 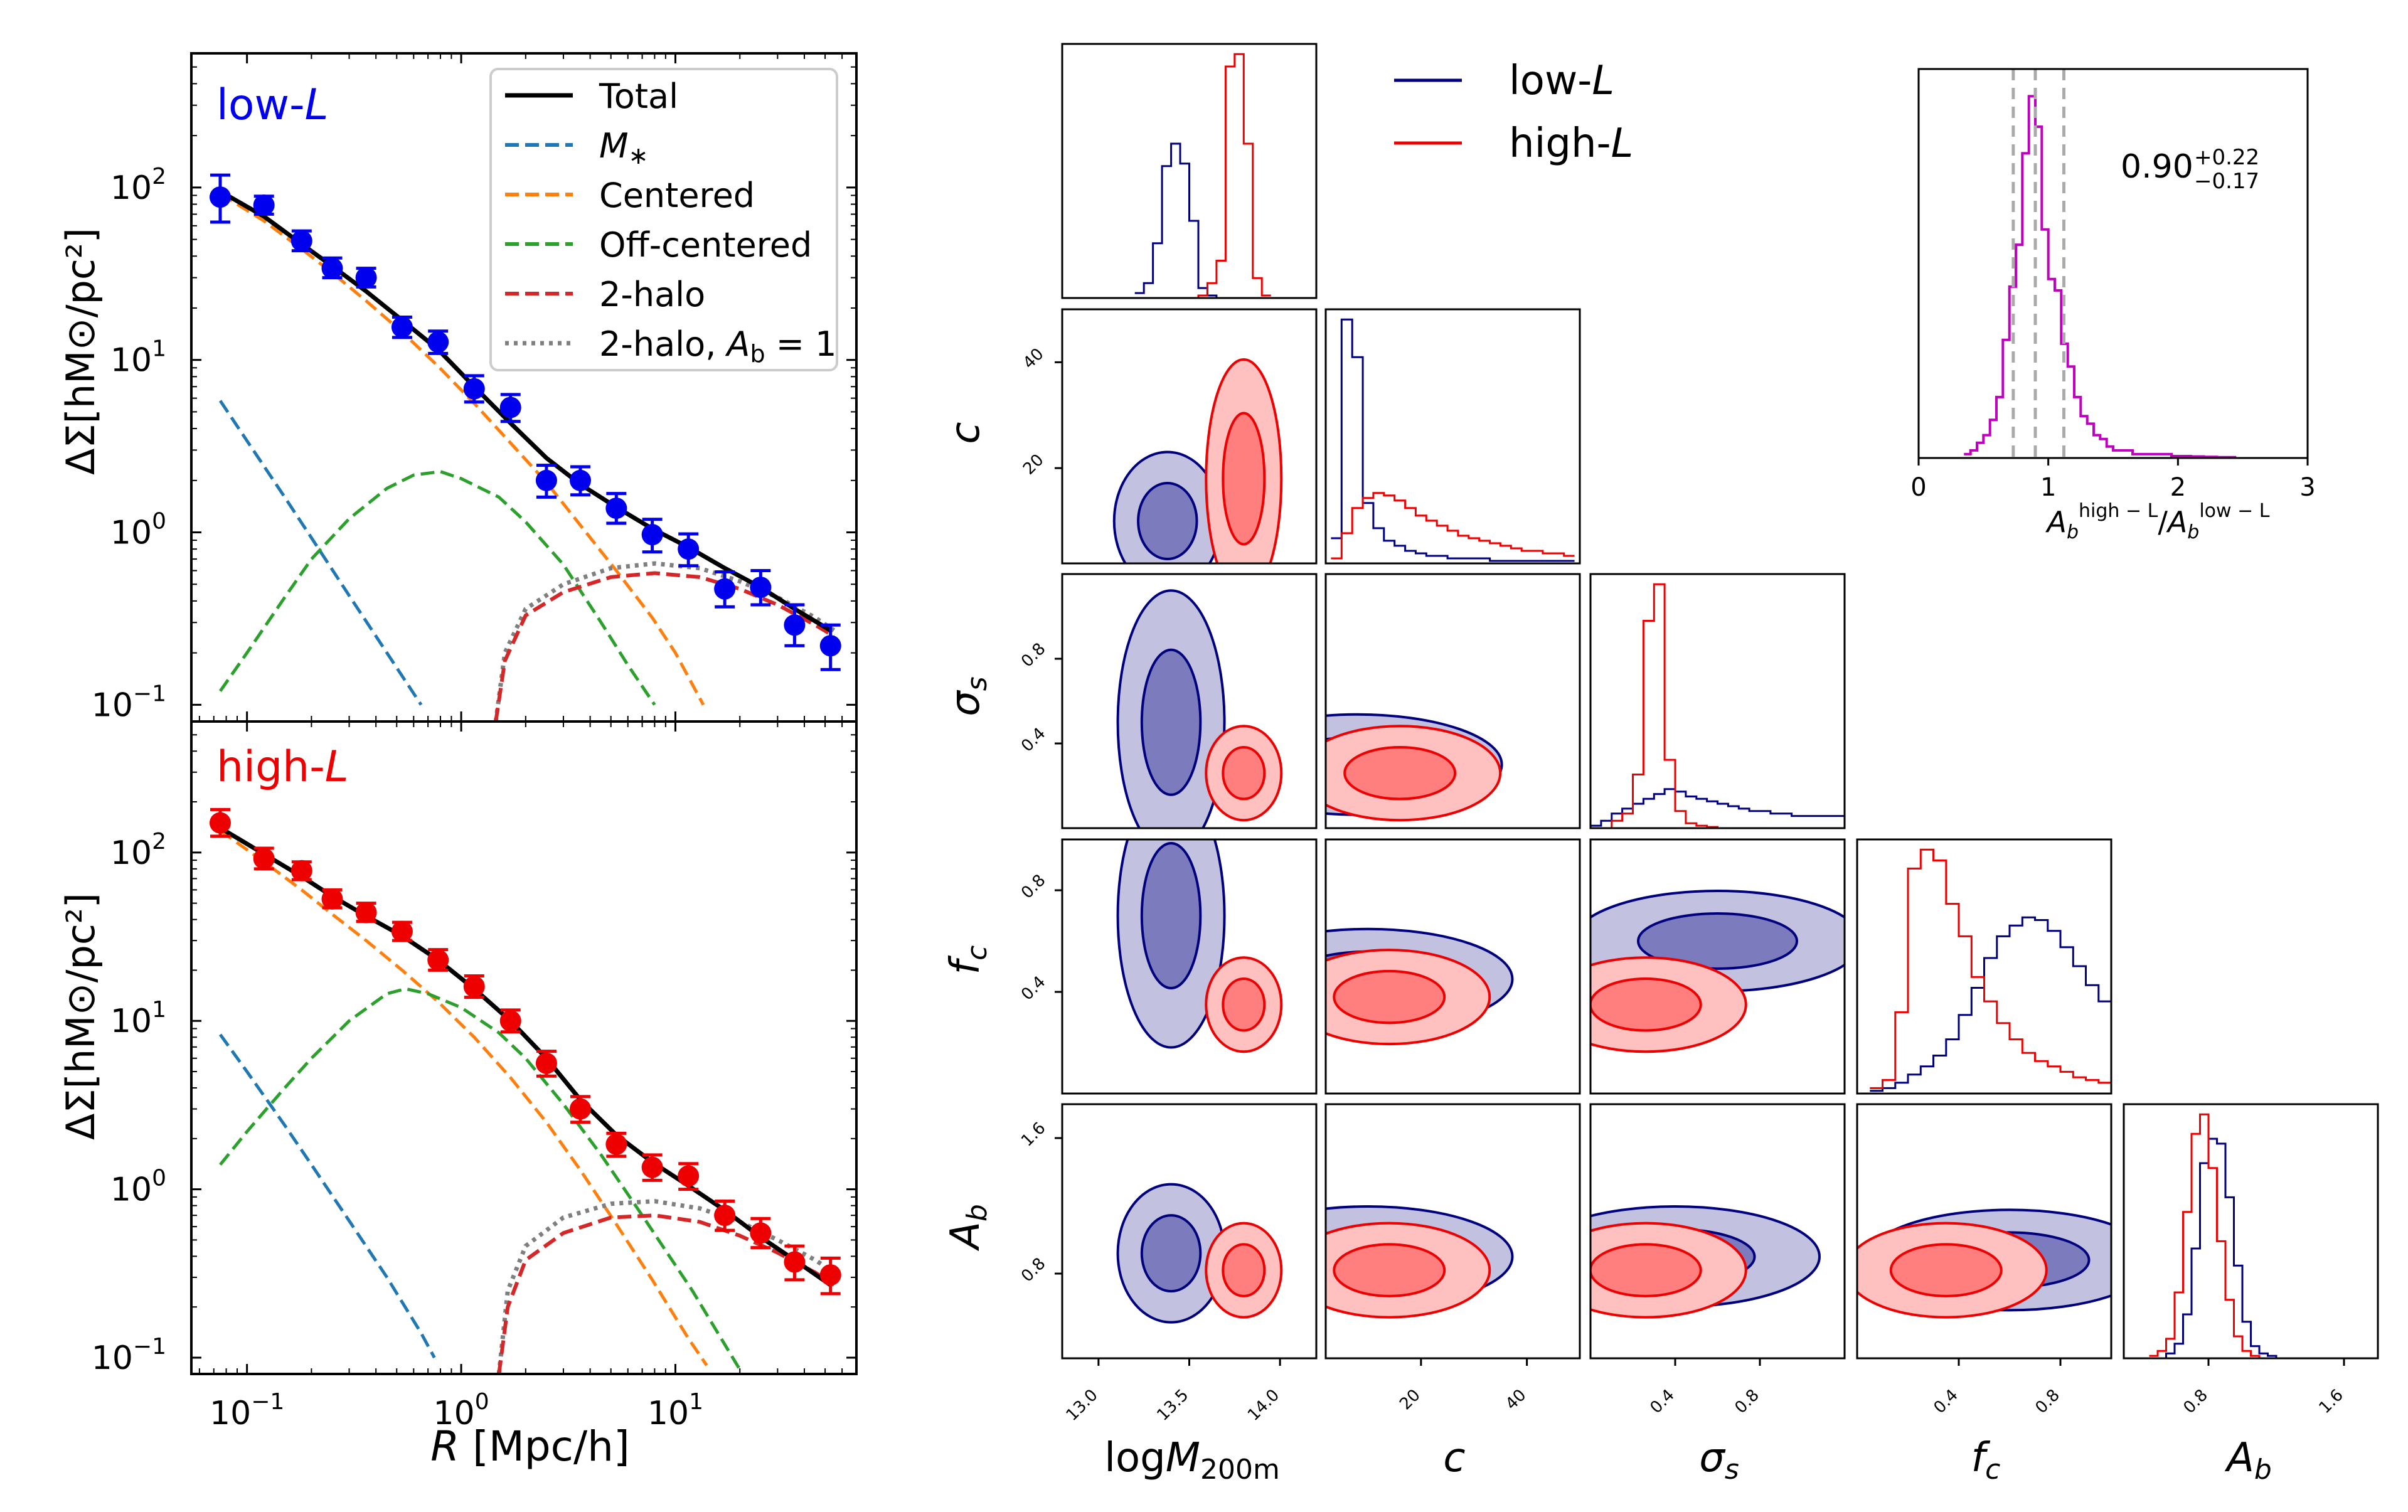 I want to click on top-y-axis-label: ΔΣ[hM⊙/pc²], so click(x=81, y=352).